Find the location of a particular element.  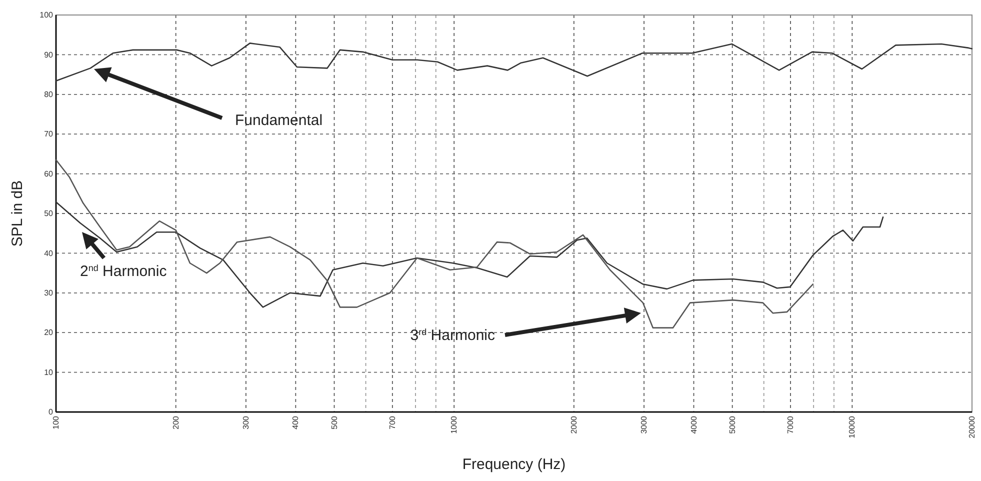

y-axis-title: SPL in dB is located at coordinates (17, 213).